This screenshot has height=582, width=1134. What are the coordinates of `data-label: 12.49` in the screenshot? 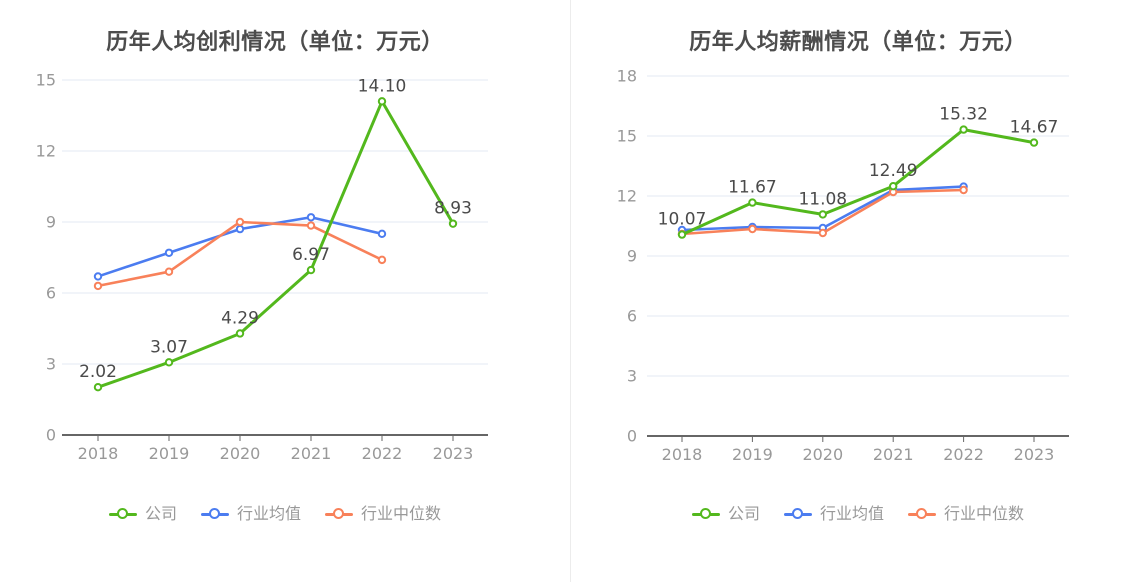 It's located at (893, 171).